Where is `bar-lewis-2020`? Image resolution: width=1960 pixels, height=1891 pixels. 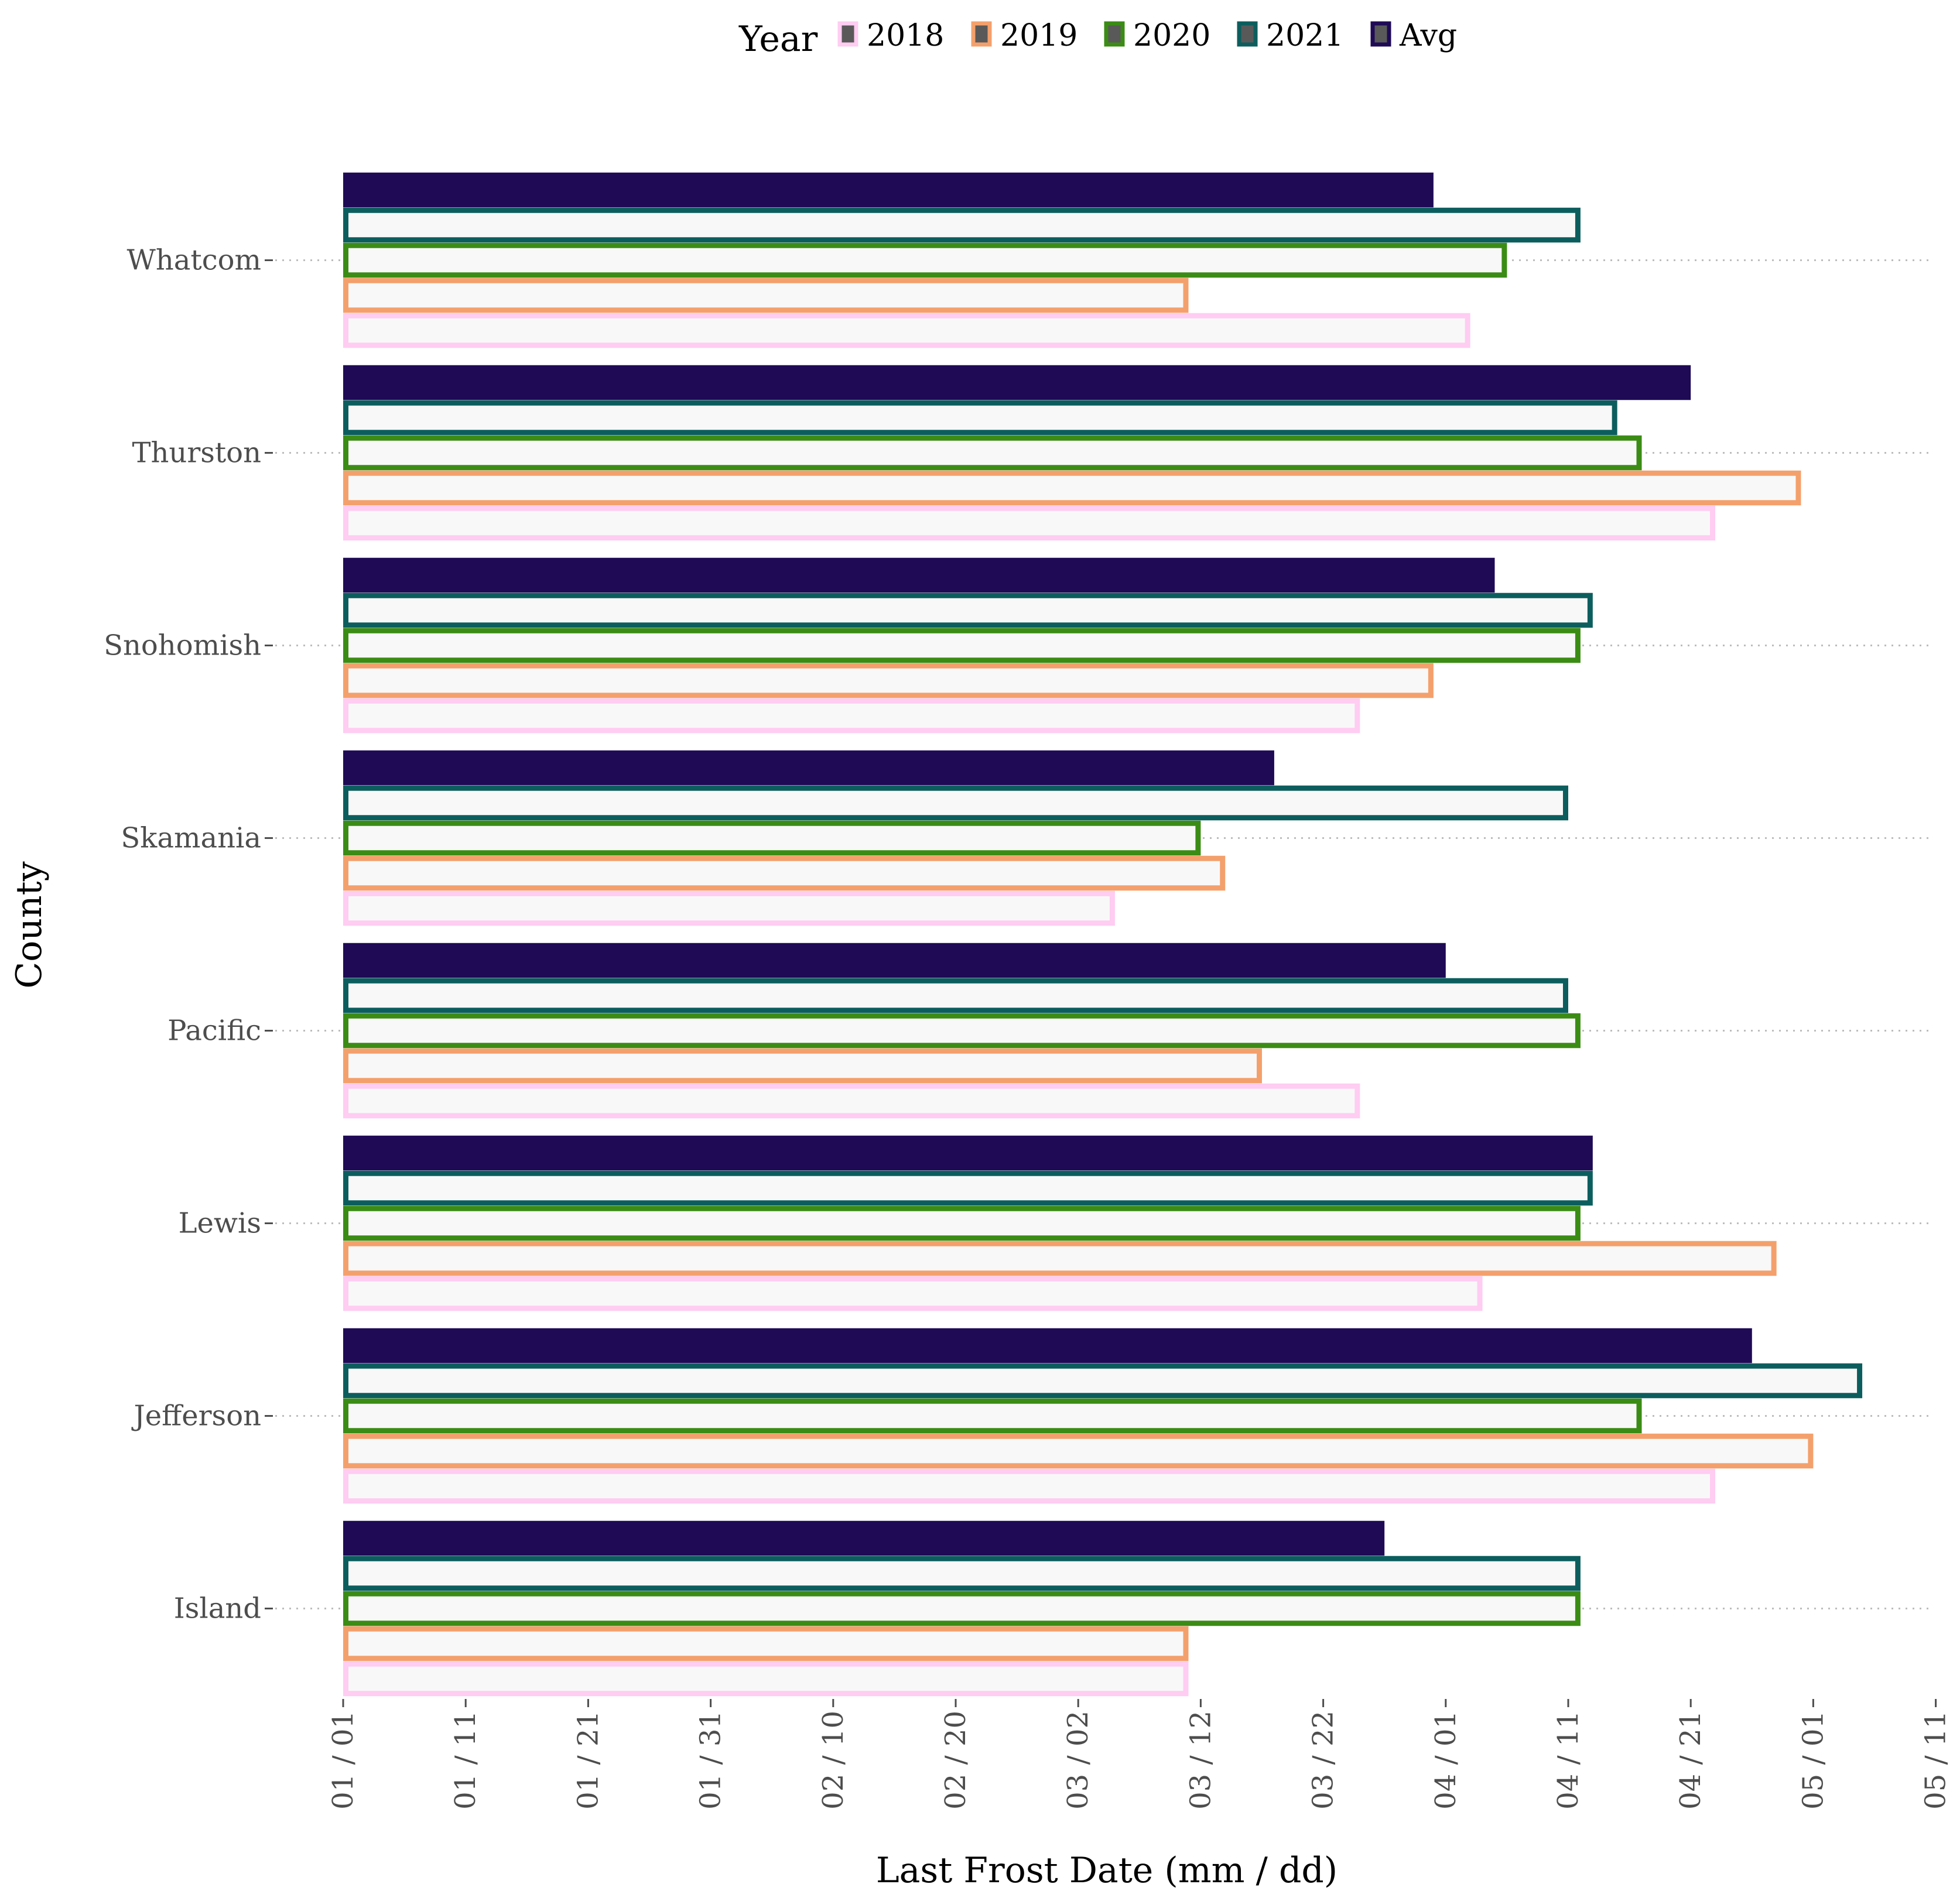 bar-lewis-2020 is located at coordinates (962, 1223).